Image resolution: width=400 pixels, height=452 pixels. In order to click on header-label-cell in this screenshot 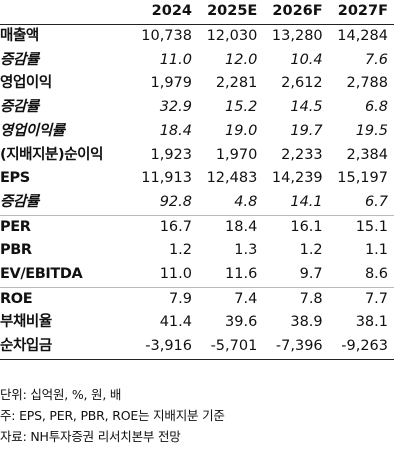, I will do `click(66, 12)`.